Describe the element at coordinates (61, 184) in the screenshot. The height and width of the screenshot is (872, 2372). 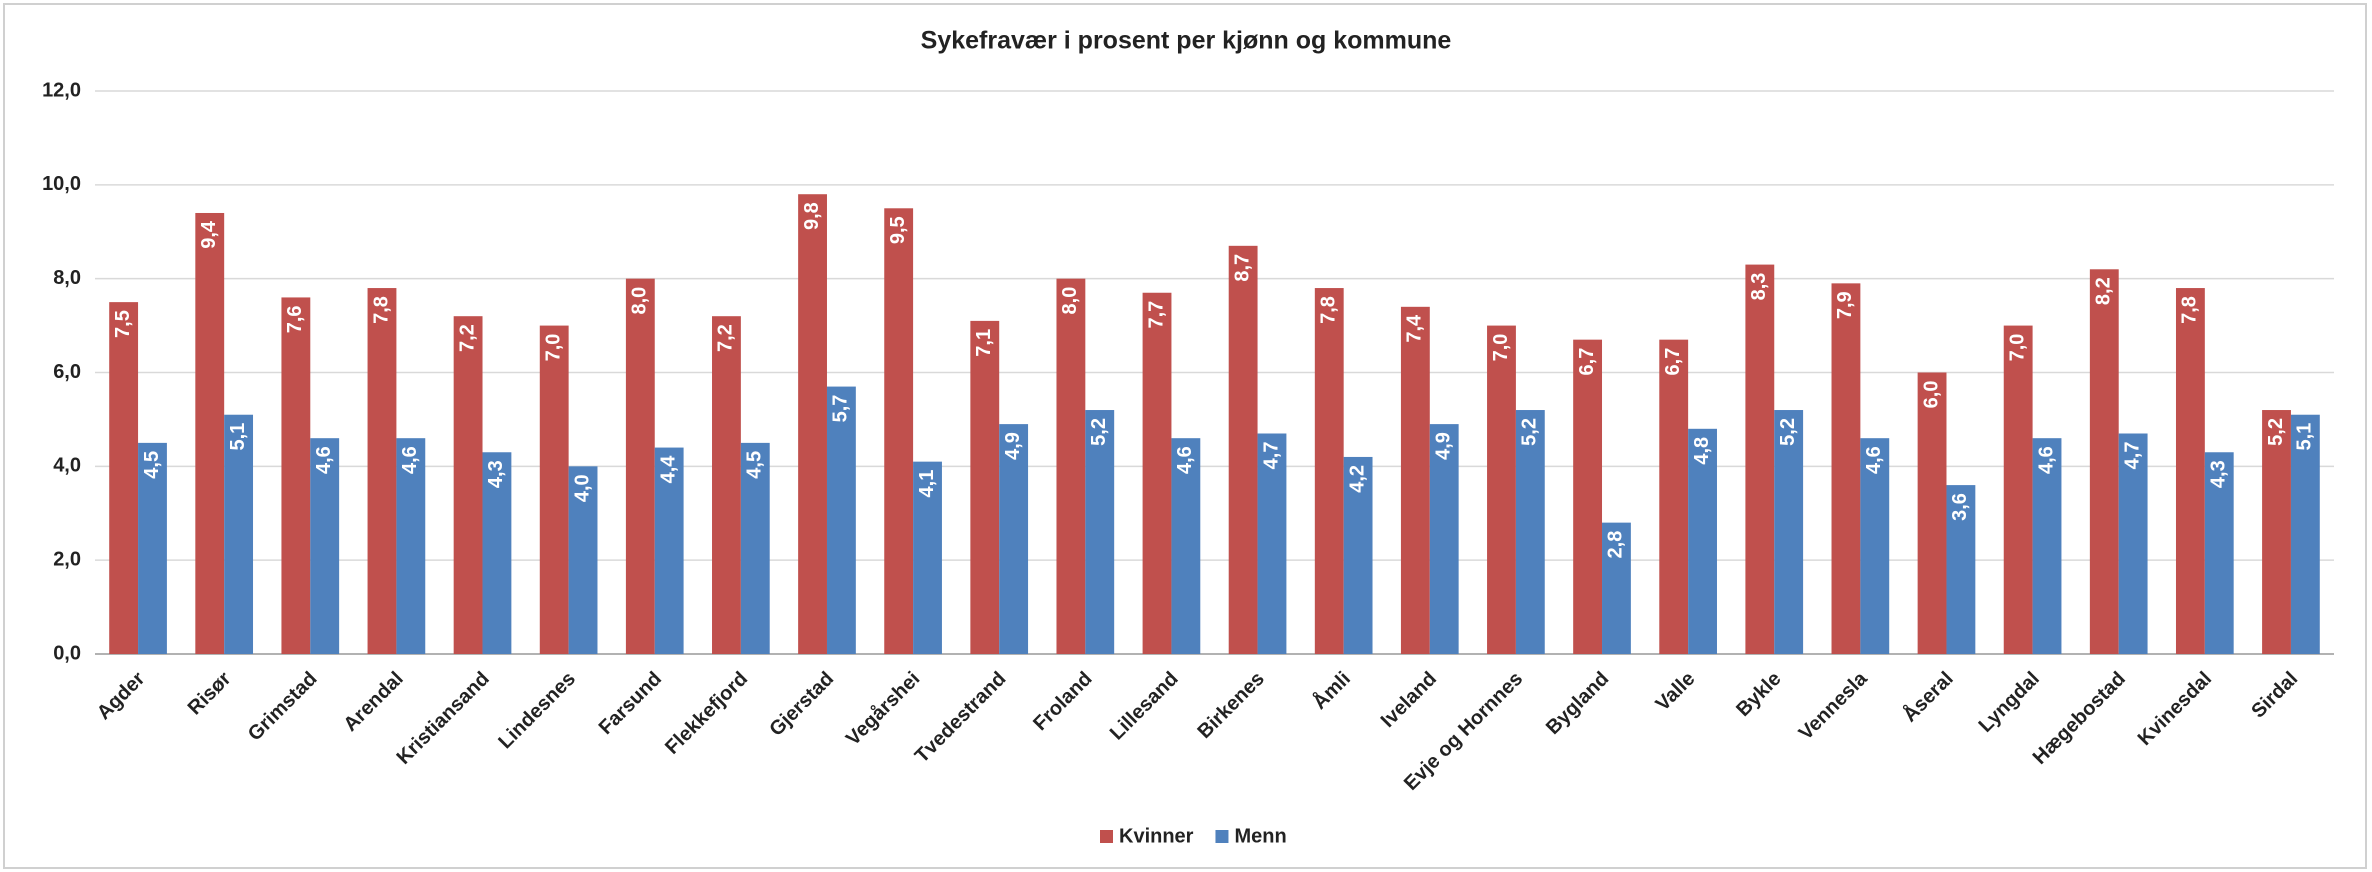
I see `y-tick-label: 10,0` at that location.